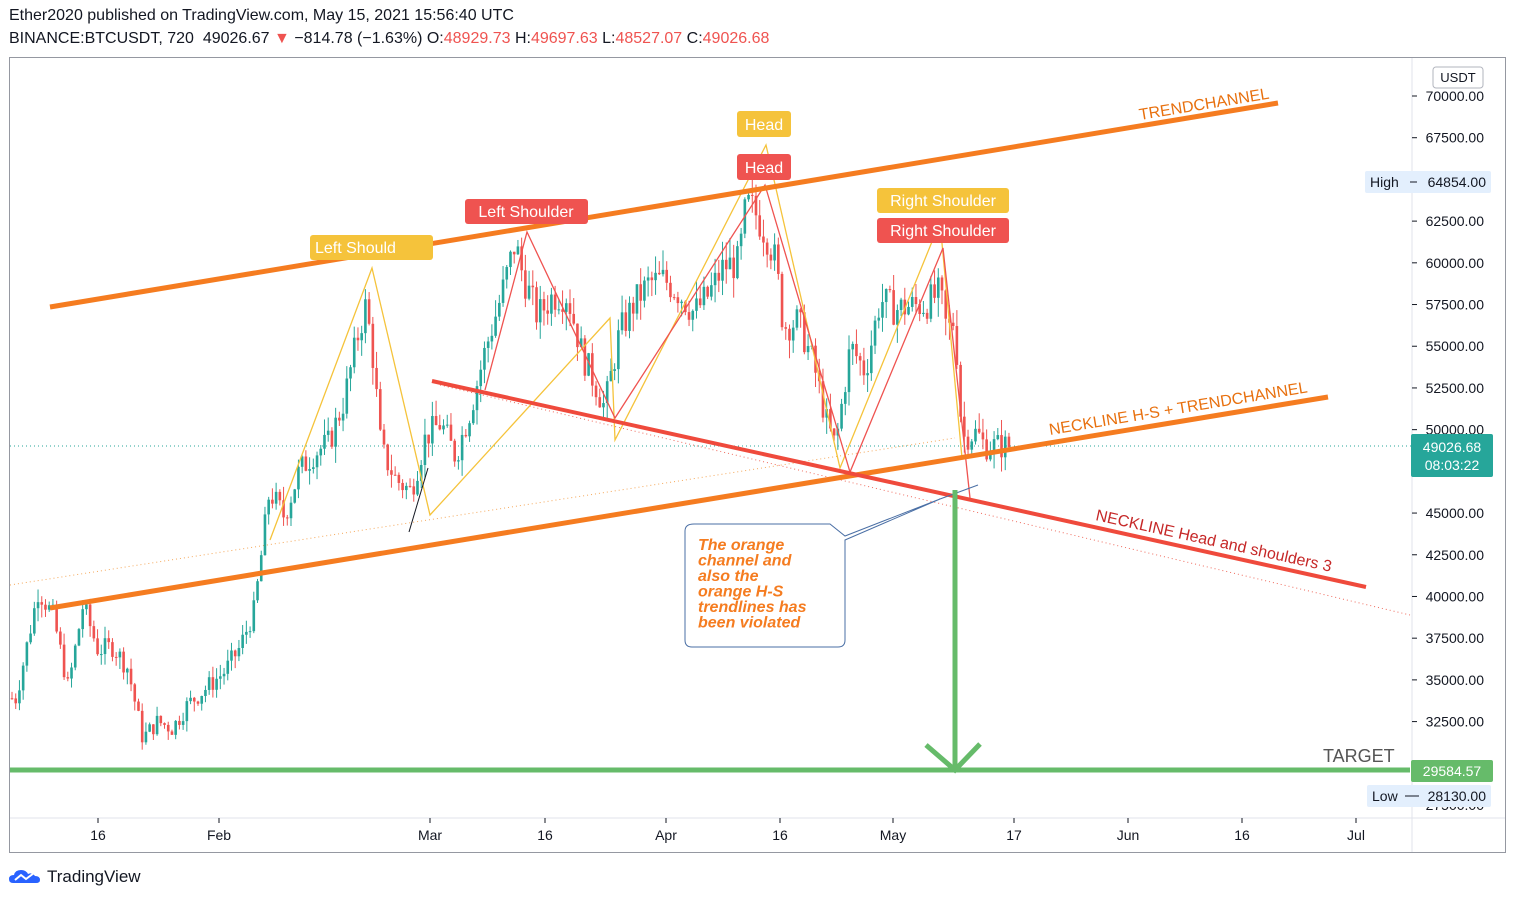 The image size is (1515, 902). I want to click on symbol-name: BINANCE:BTCUSDT, 720, so click(101, 38).